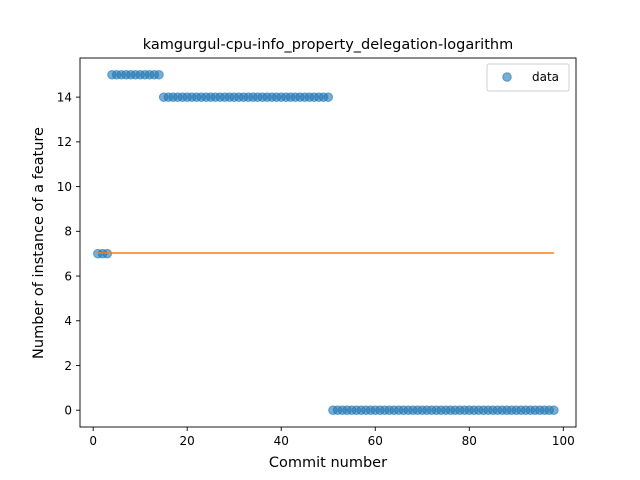  What do you see at coordinates (507, 77) in the screenshot?
I see `legend-marker` at bounding box center [507, 77].